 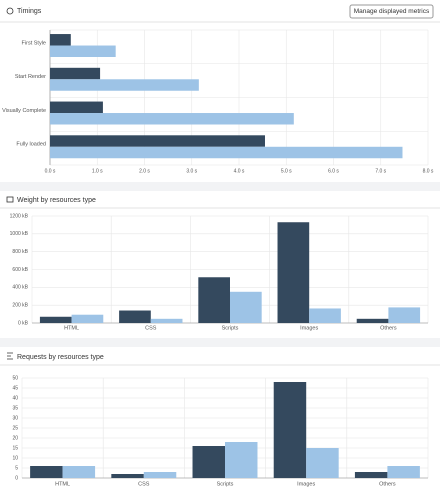 What do you see at coordinates (20, 288) in the screenshot?
I see `y-tick-label: 400 kB` at bounding box center [20, 288].